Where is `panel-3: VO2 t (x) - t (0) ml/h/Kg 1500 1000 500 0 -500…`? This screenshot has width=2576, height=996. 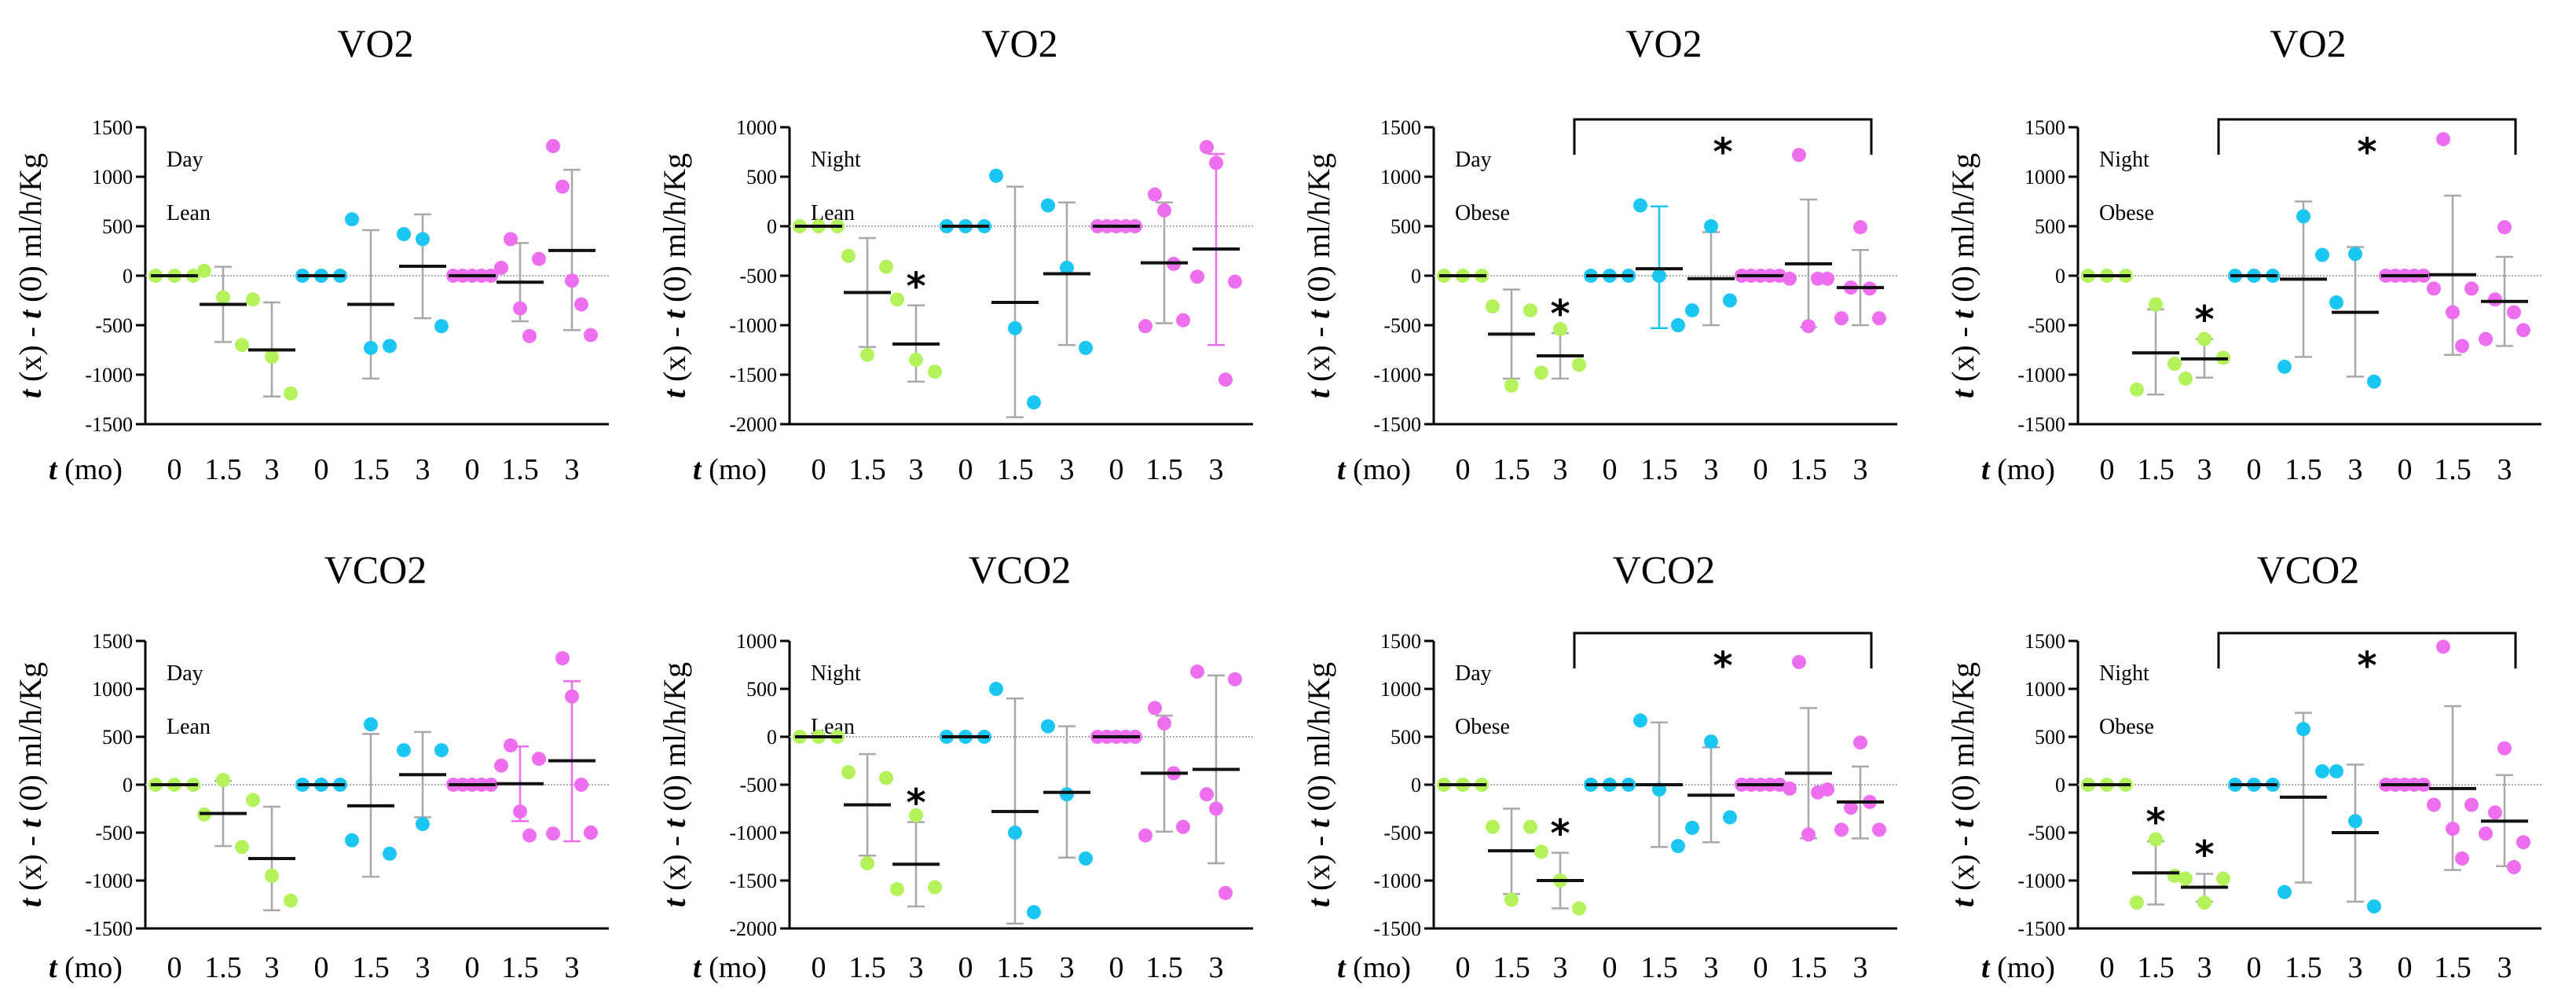 panel-3: VO2 t (x) - t (0) ml/h/Kg 1500 1000 500 0 -500… is located at coordinates (1599, 253).